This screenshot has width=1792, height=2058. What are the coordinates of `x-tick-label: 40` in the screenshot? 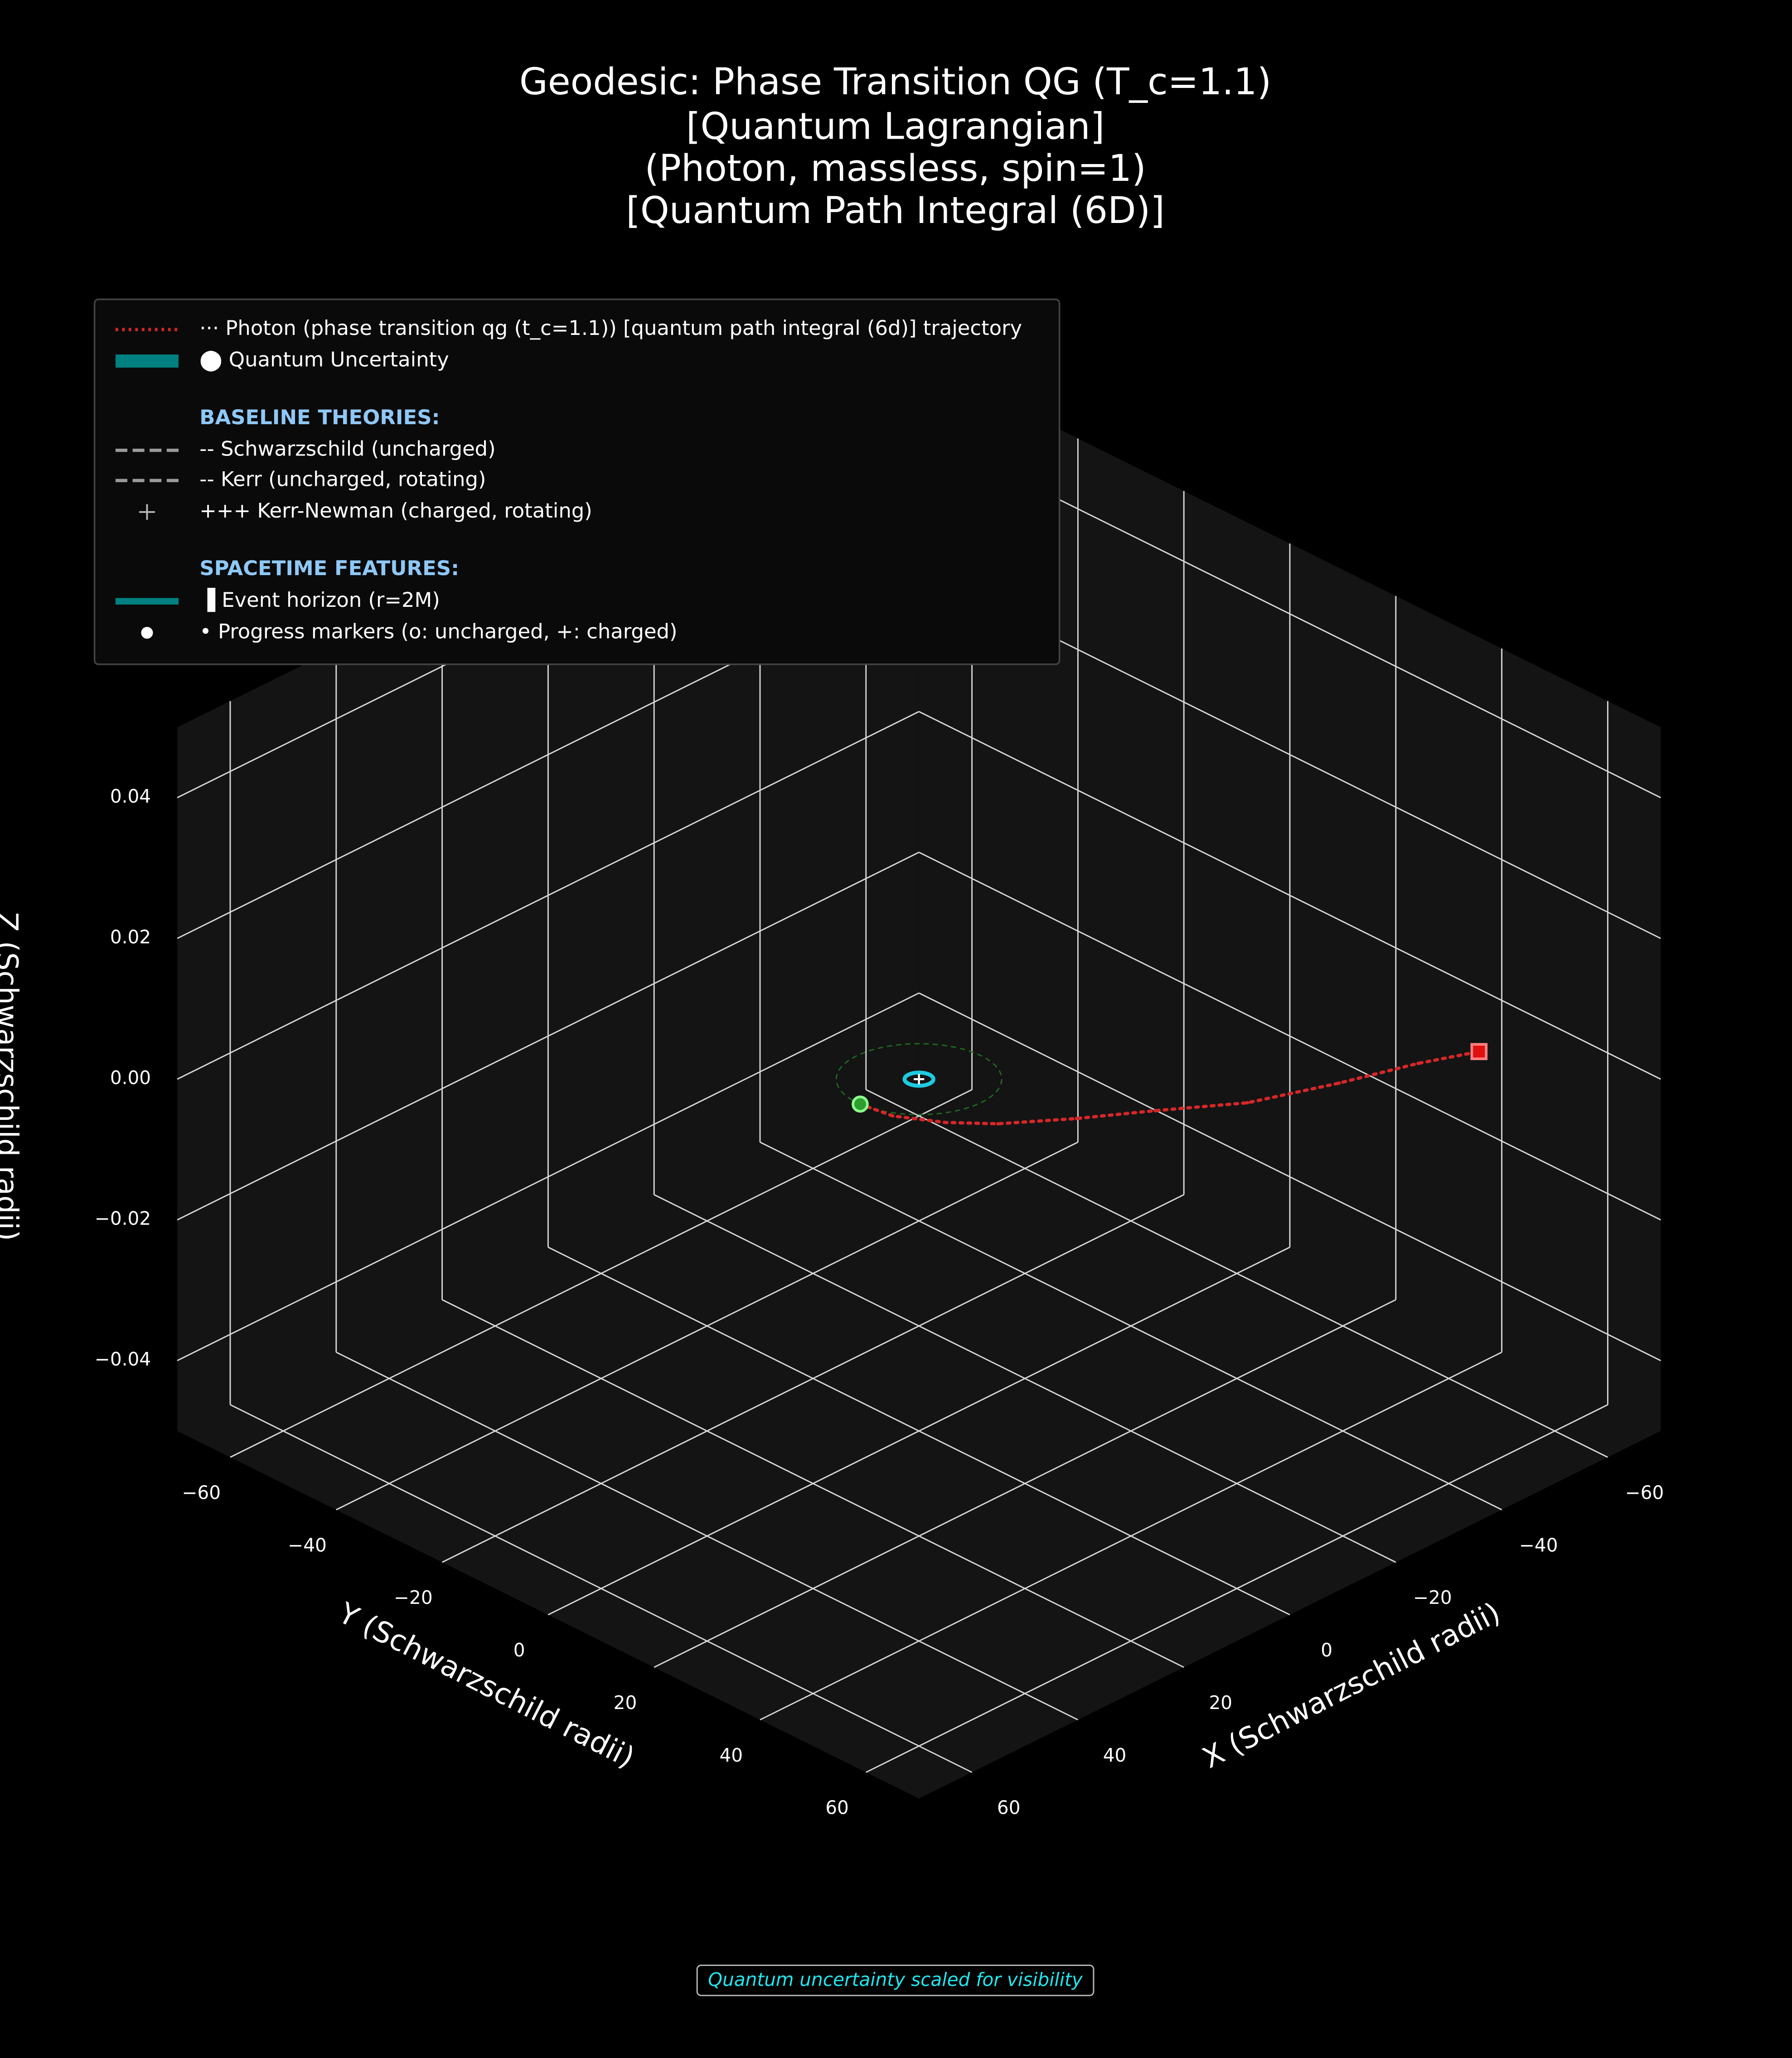 It's located at (1115, 1755).